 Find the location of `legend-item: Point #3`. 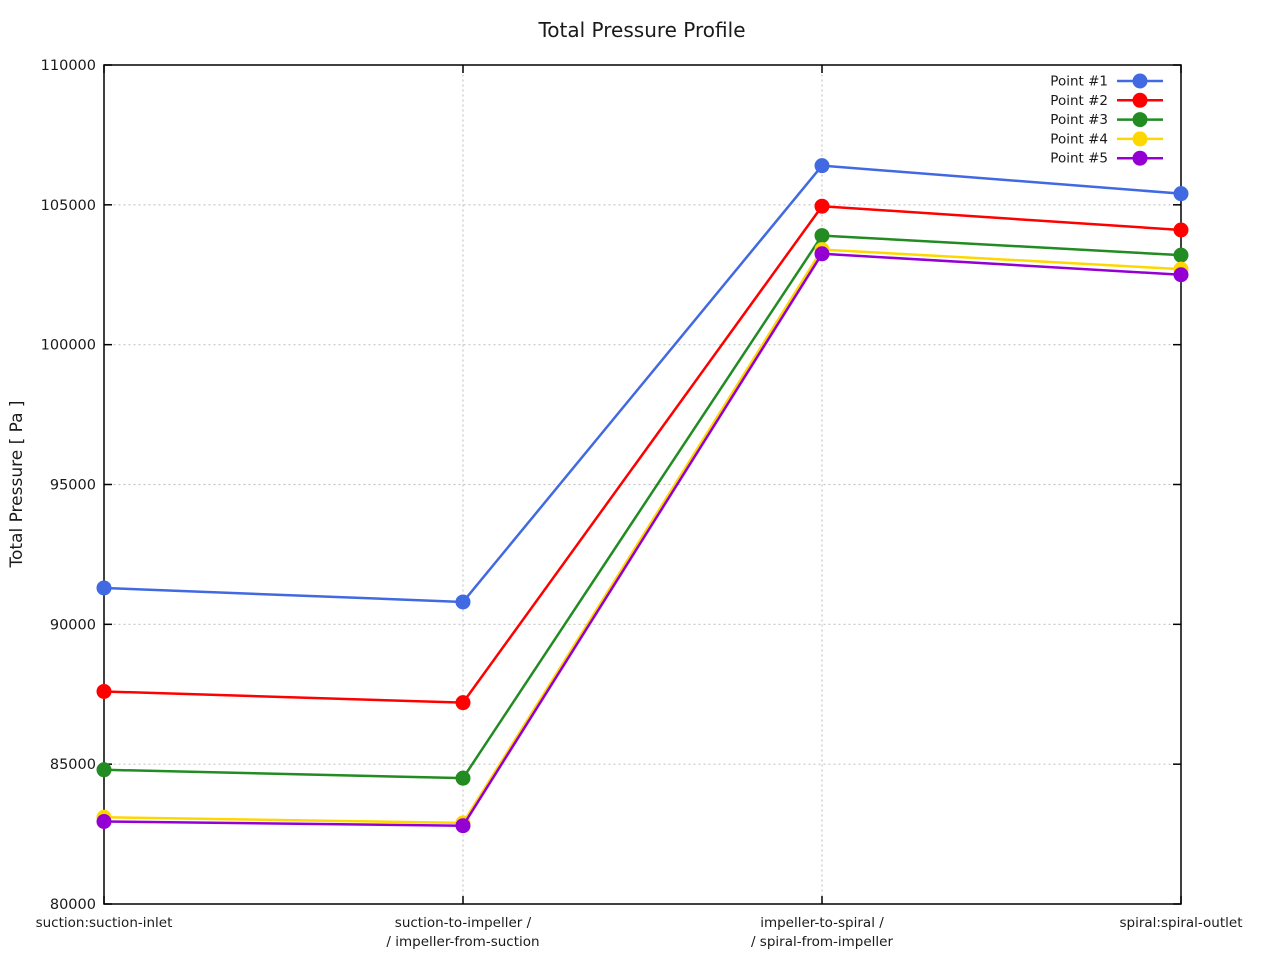

legend-item: Point #3 is located at coordinates (1106, 120).